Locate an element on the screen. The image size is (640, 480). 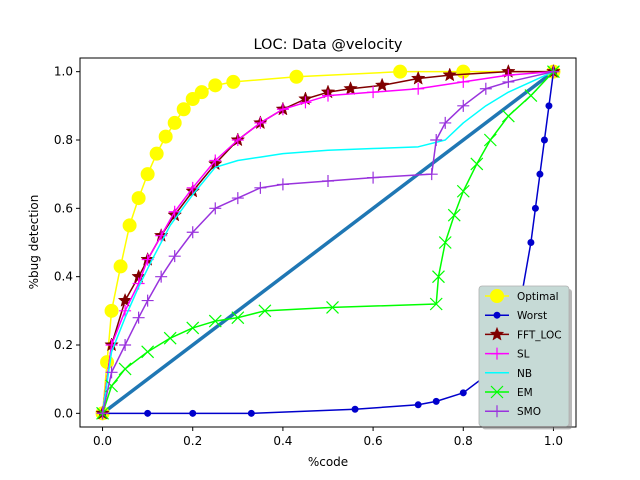
legend-entry-optimal: Optimal is located at coordinates (522, 296).